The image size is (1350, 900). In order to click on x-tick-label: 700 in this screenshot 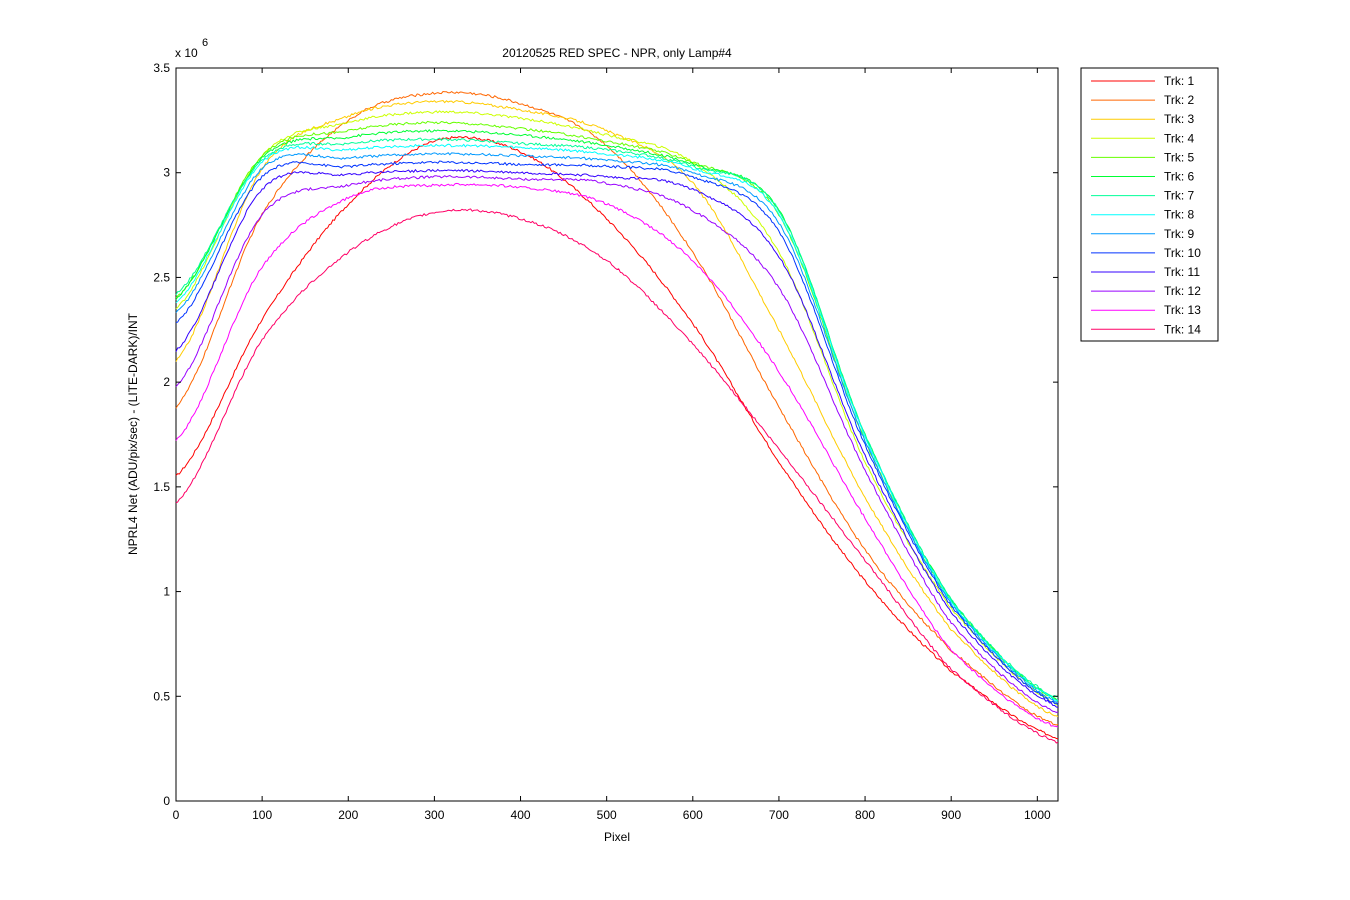, I will do `click(779, 815)`.